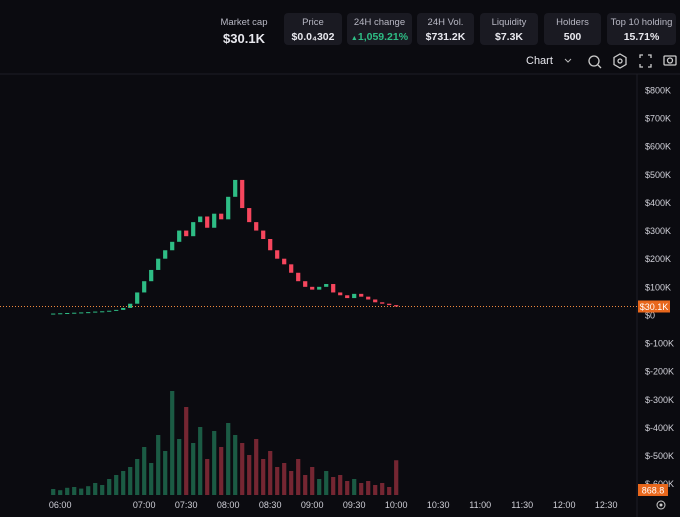  I want to click on volume-tag, so click(653, 490).